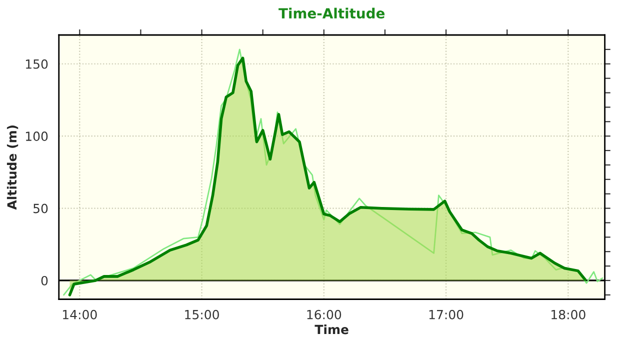 The image size is (640, 350). I want to click on chart-title: Time-Altitude, so click(331, 13).